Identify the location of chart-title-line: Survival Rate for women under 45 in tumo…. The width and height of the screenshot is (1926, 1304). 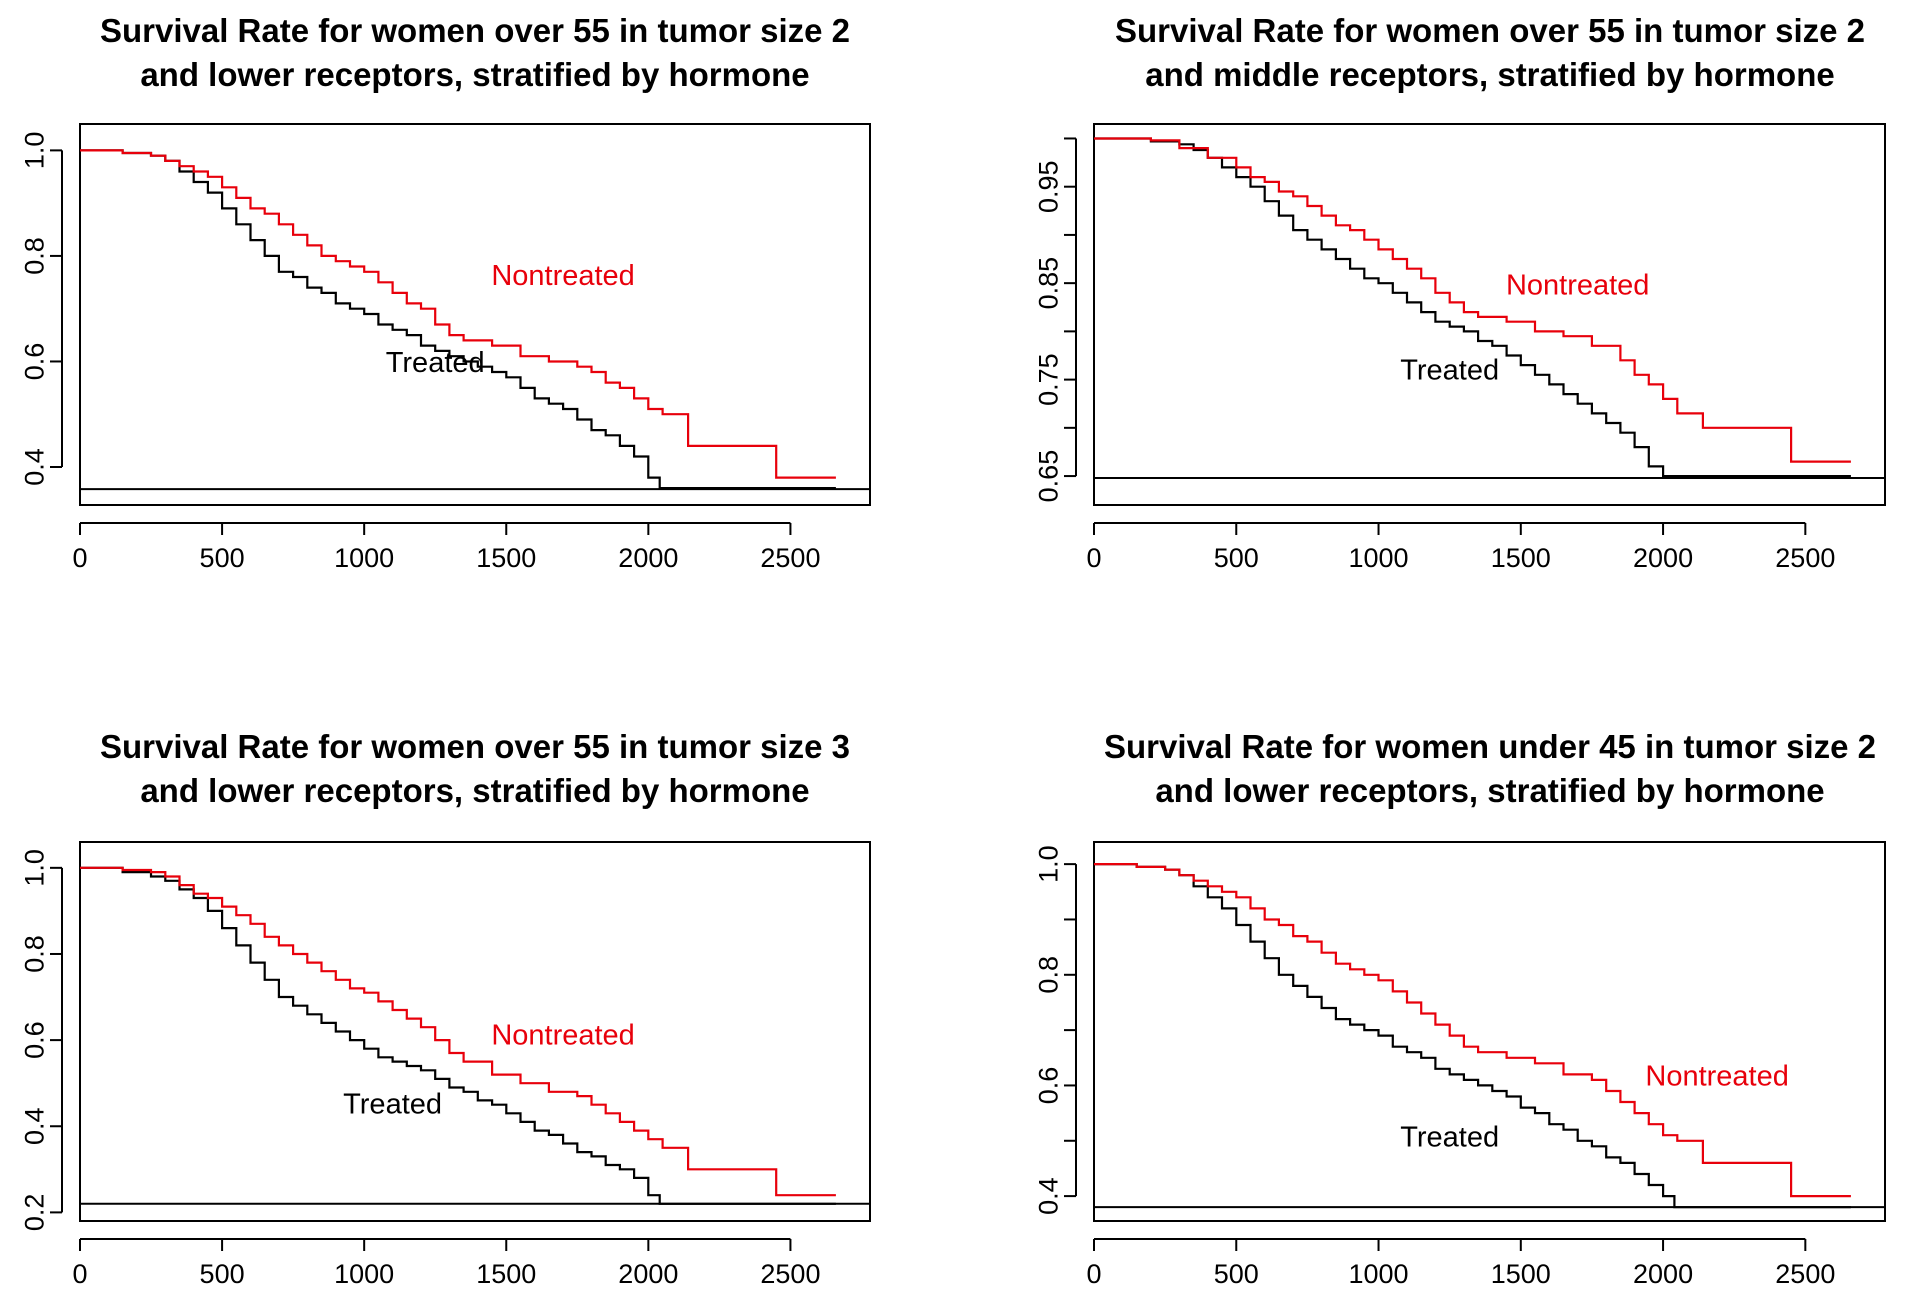
(1490, 746).